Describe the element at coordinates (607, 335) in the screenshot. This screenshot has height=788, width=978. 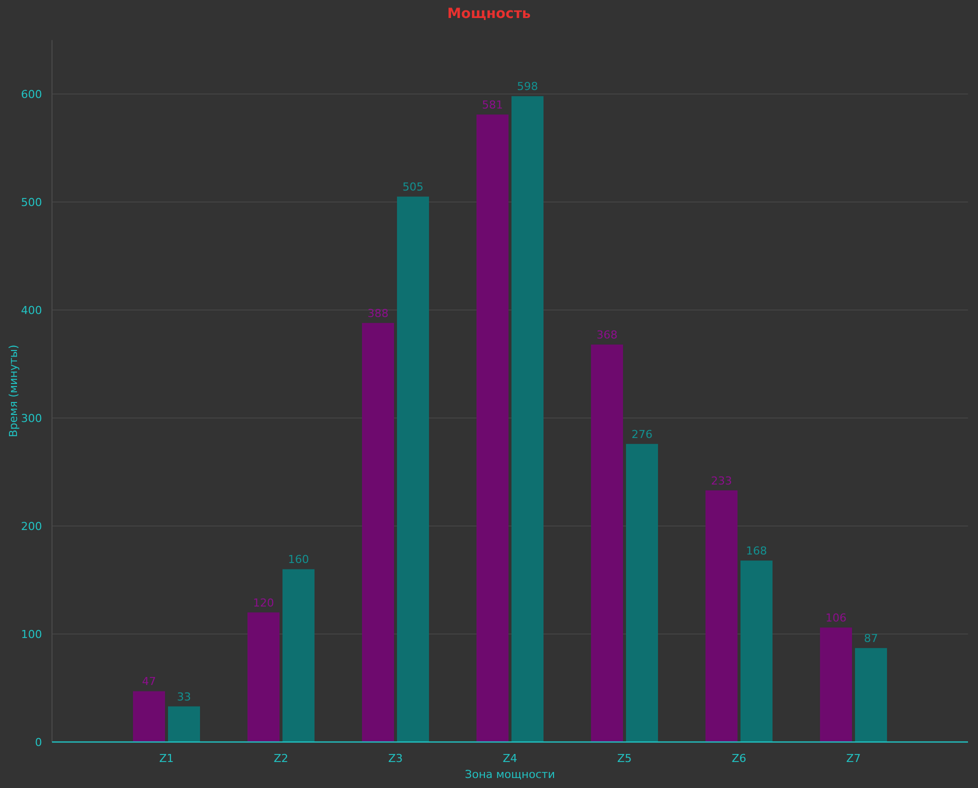
I see `data-label: 368` at that location.